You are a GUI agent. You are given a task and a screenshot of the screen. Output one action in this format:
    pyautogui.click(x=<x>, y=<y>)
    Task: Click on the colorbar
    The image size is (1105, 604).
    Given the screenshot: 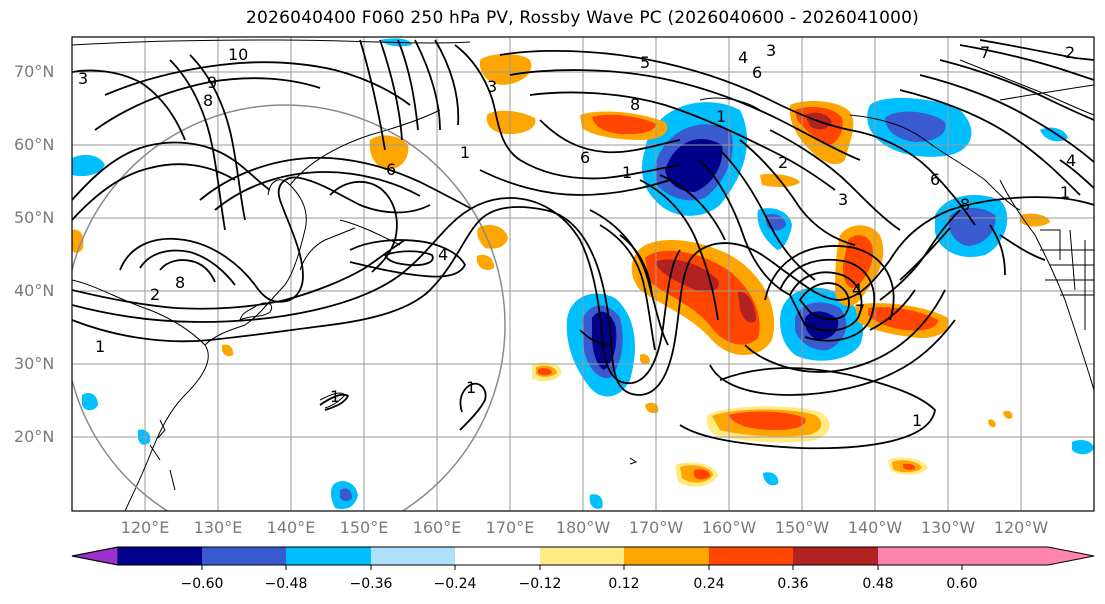 What is the action you would take?
    pyautogui.click(x=583, y=558)
    